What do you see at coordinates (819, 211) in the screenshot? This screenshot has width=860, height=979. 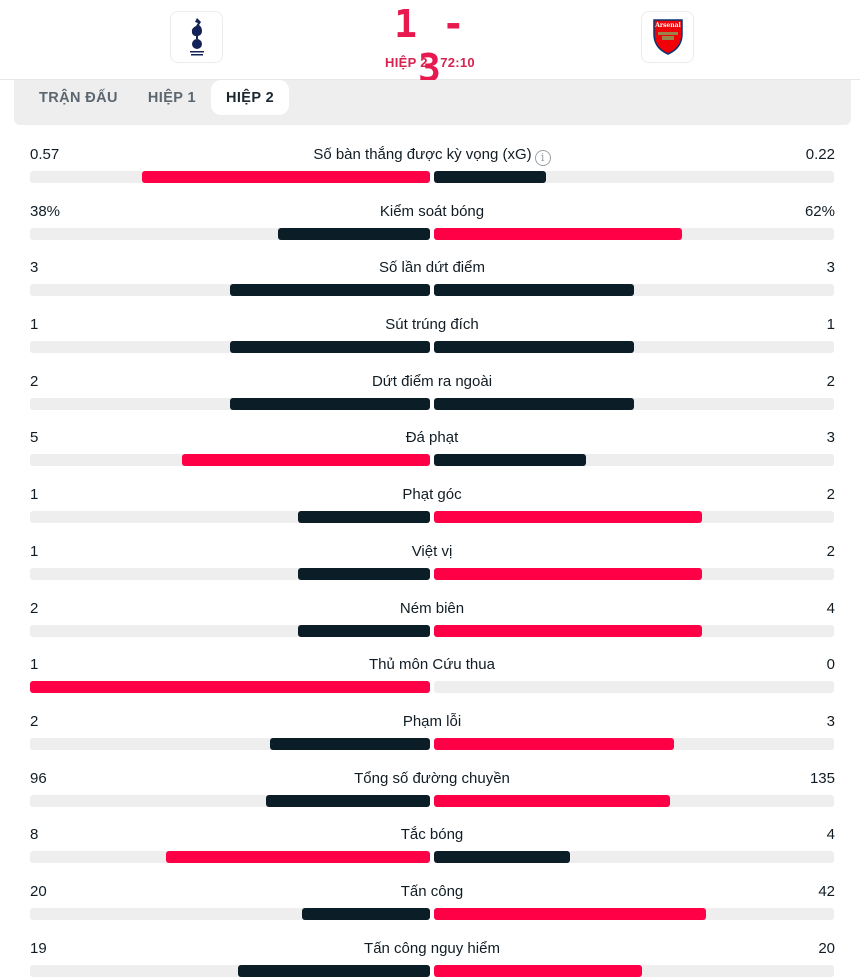 I see `away-stat-value: 62%` at bounding box center [819, 211].